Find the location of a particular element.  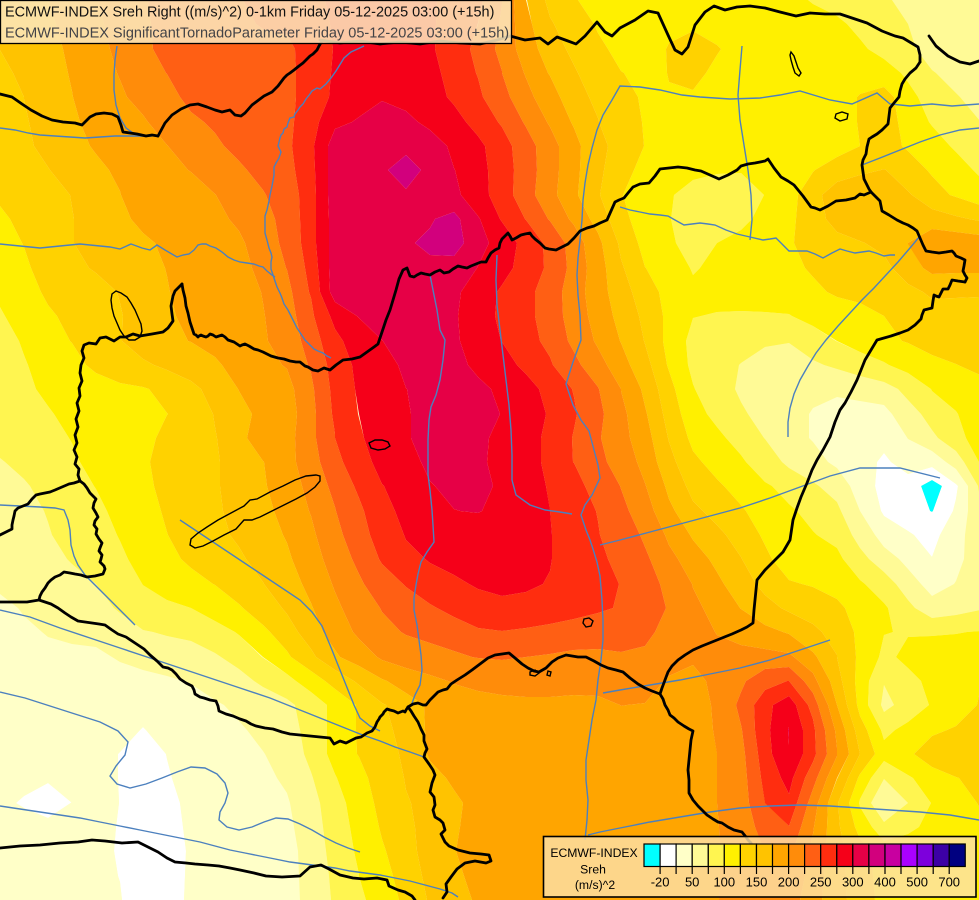

svg-text: 200 is located at coordinates (789, 882).